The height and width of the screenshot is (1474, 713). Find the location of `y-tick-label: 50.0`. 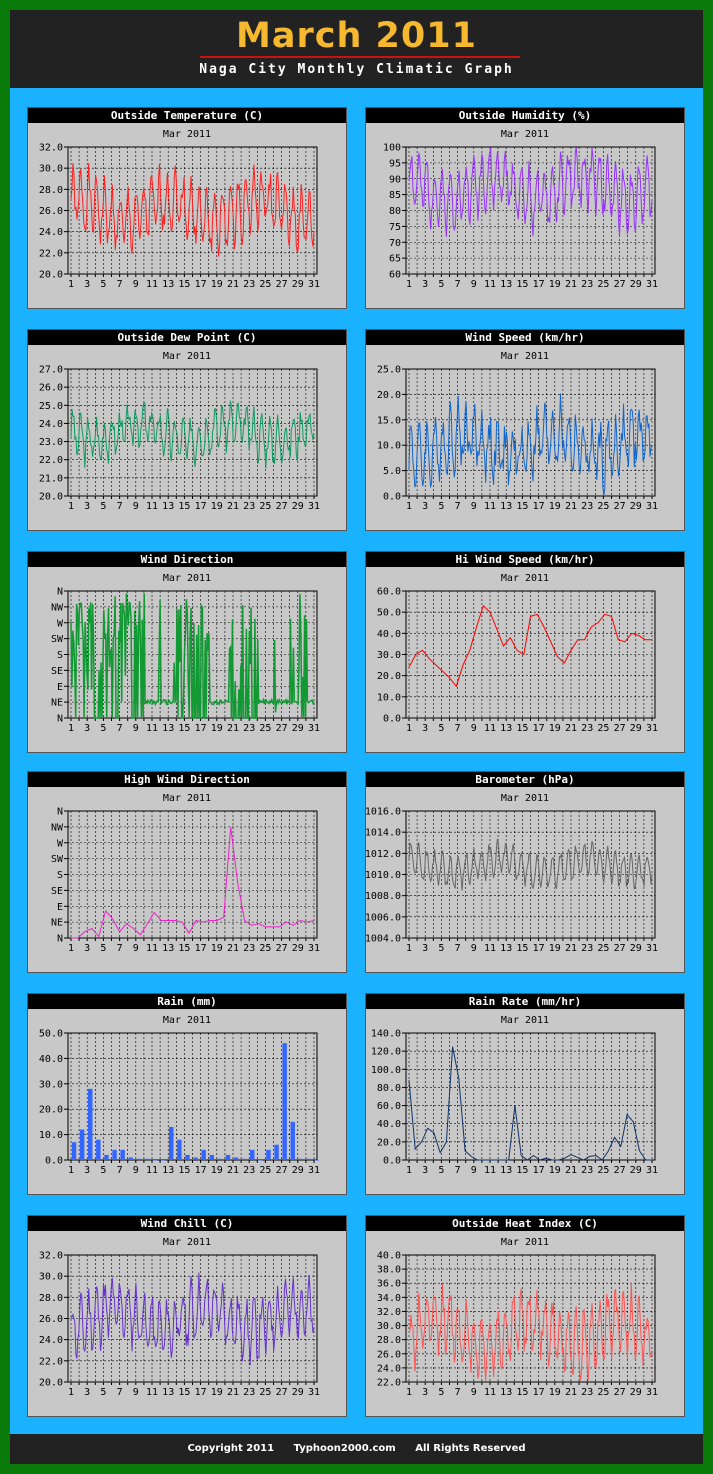

y-tick-label: 50.0 is located at coordinates (51, 1034).